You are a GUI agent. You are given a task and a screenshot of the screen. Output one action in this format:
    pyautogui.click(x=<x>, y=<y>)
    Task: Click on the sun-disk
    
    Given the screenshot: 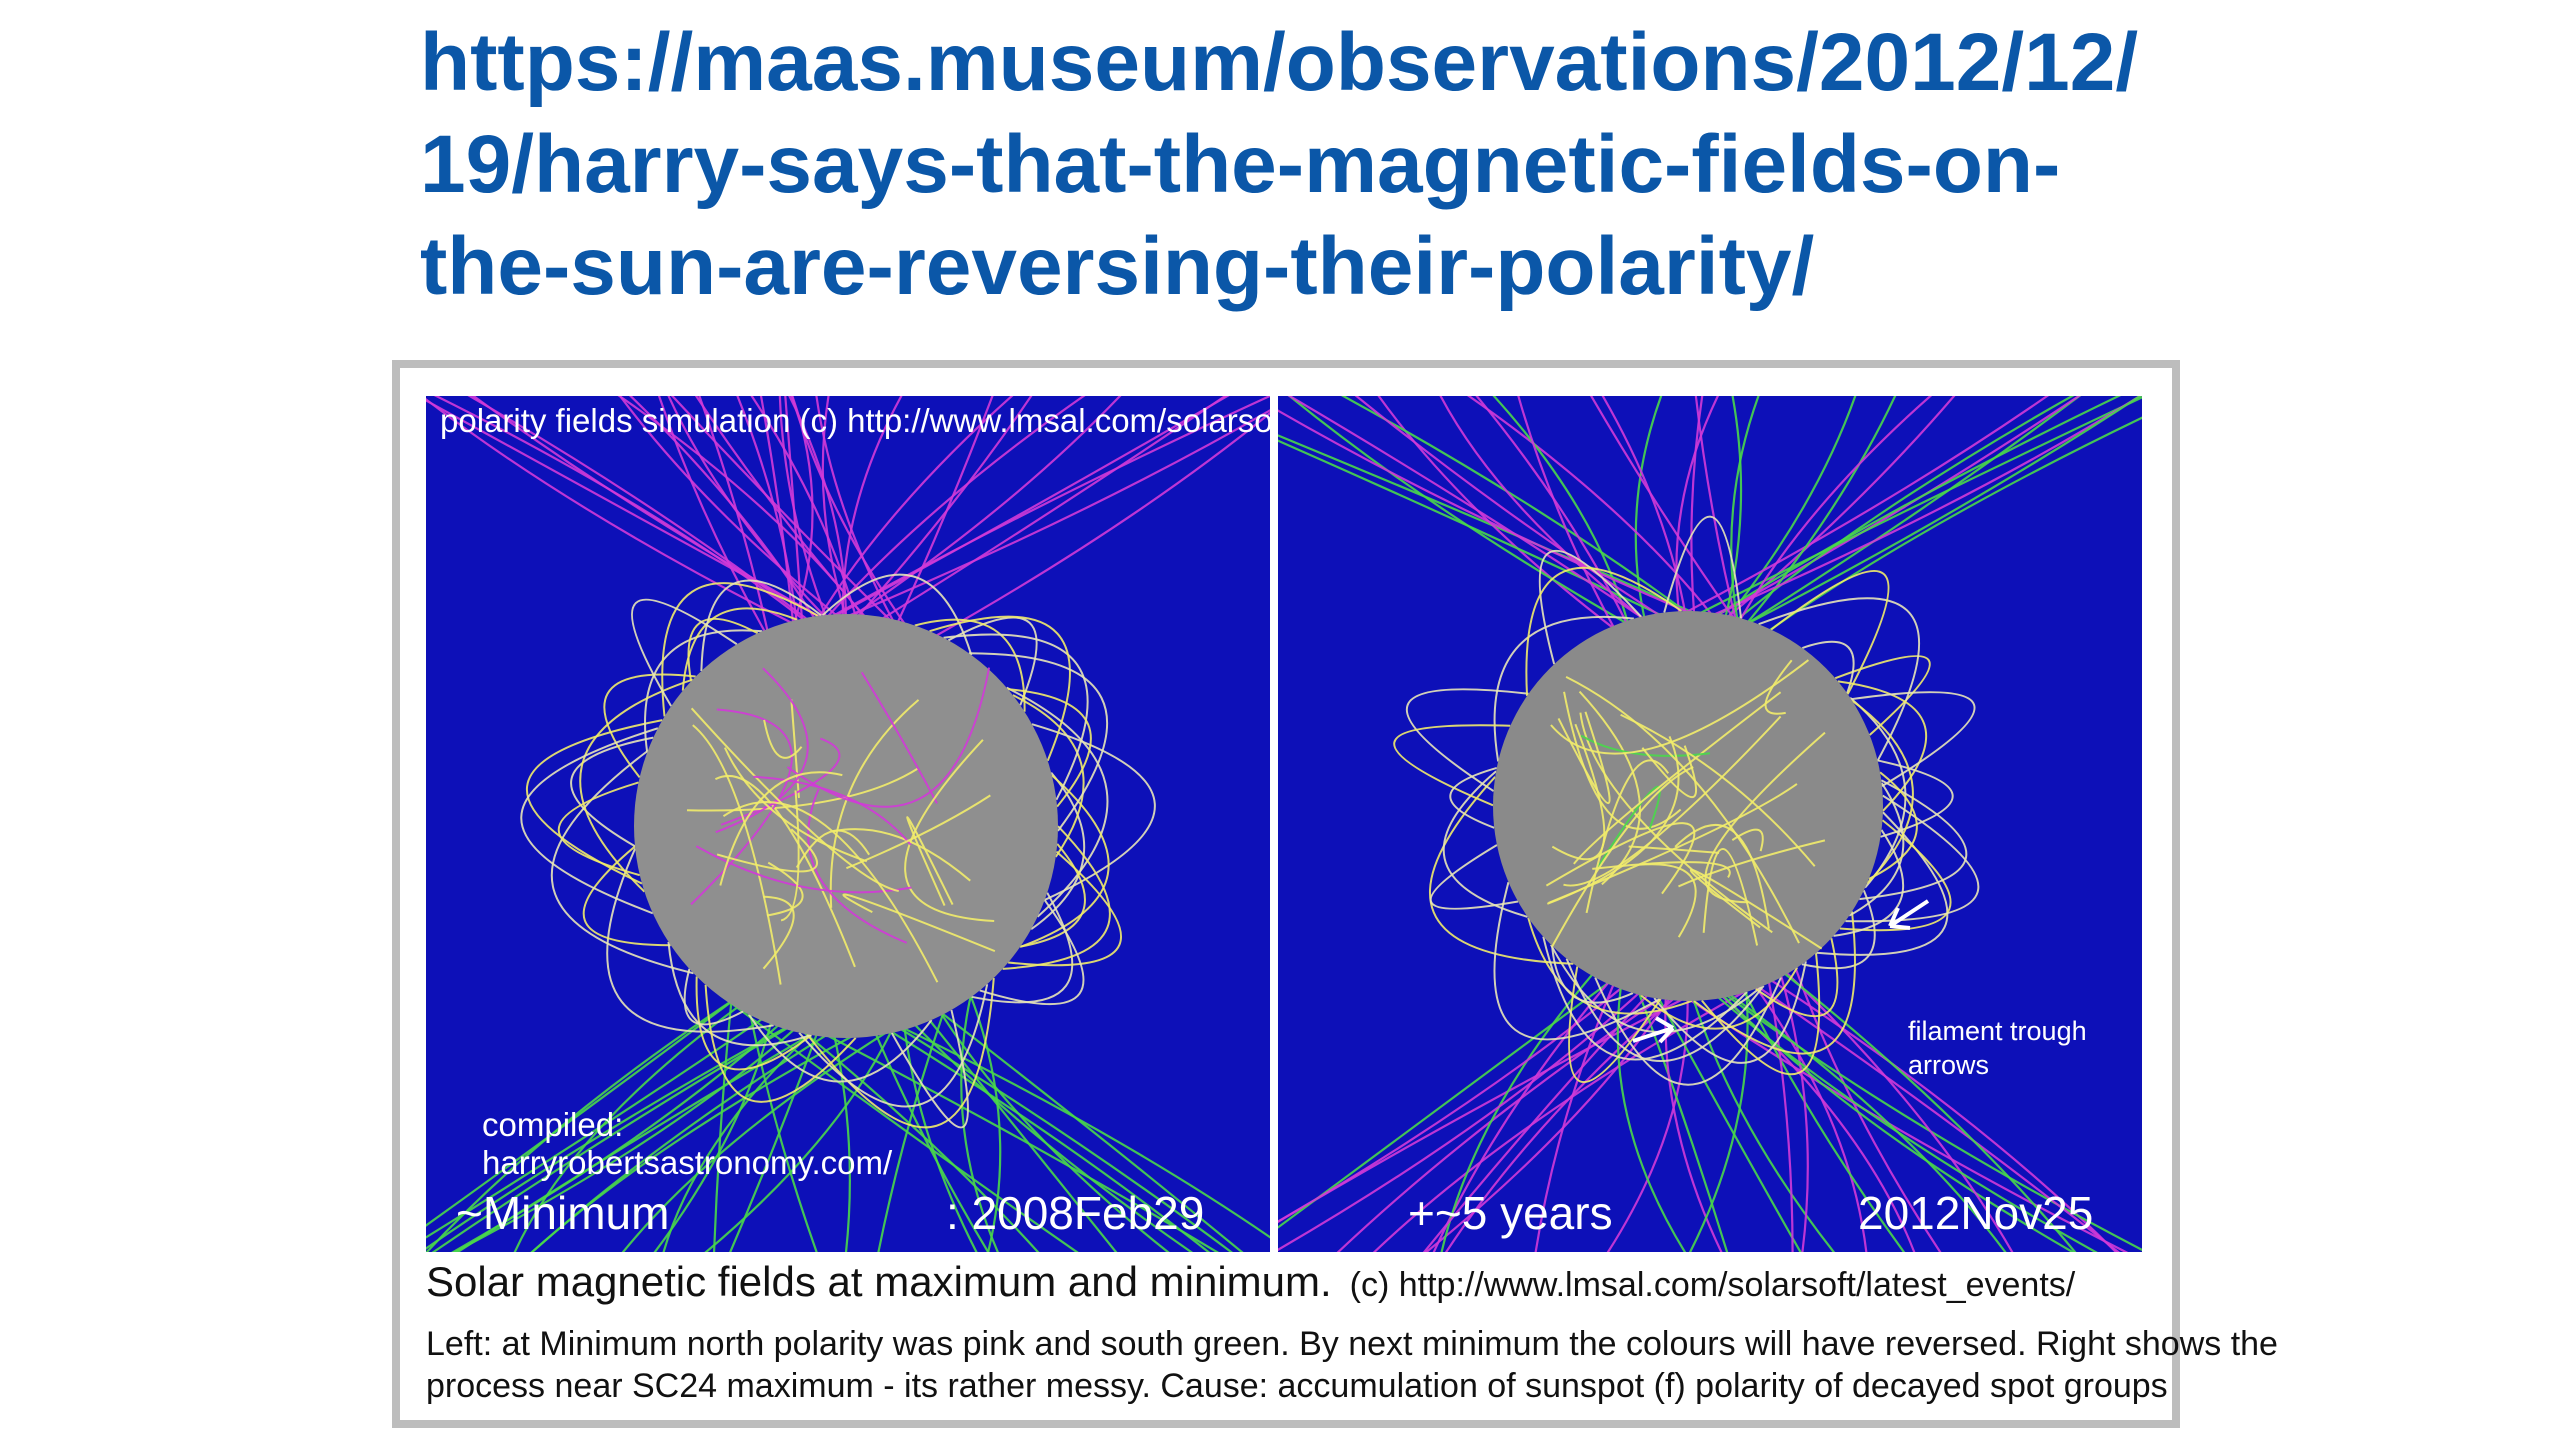 What is the action you would take?
    pyautogui.click(x=1688, y=806)
    